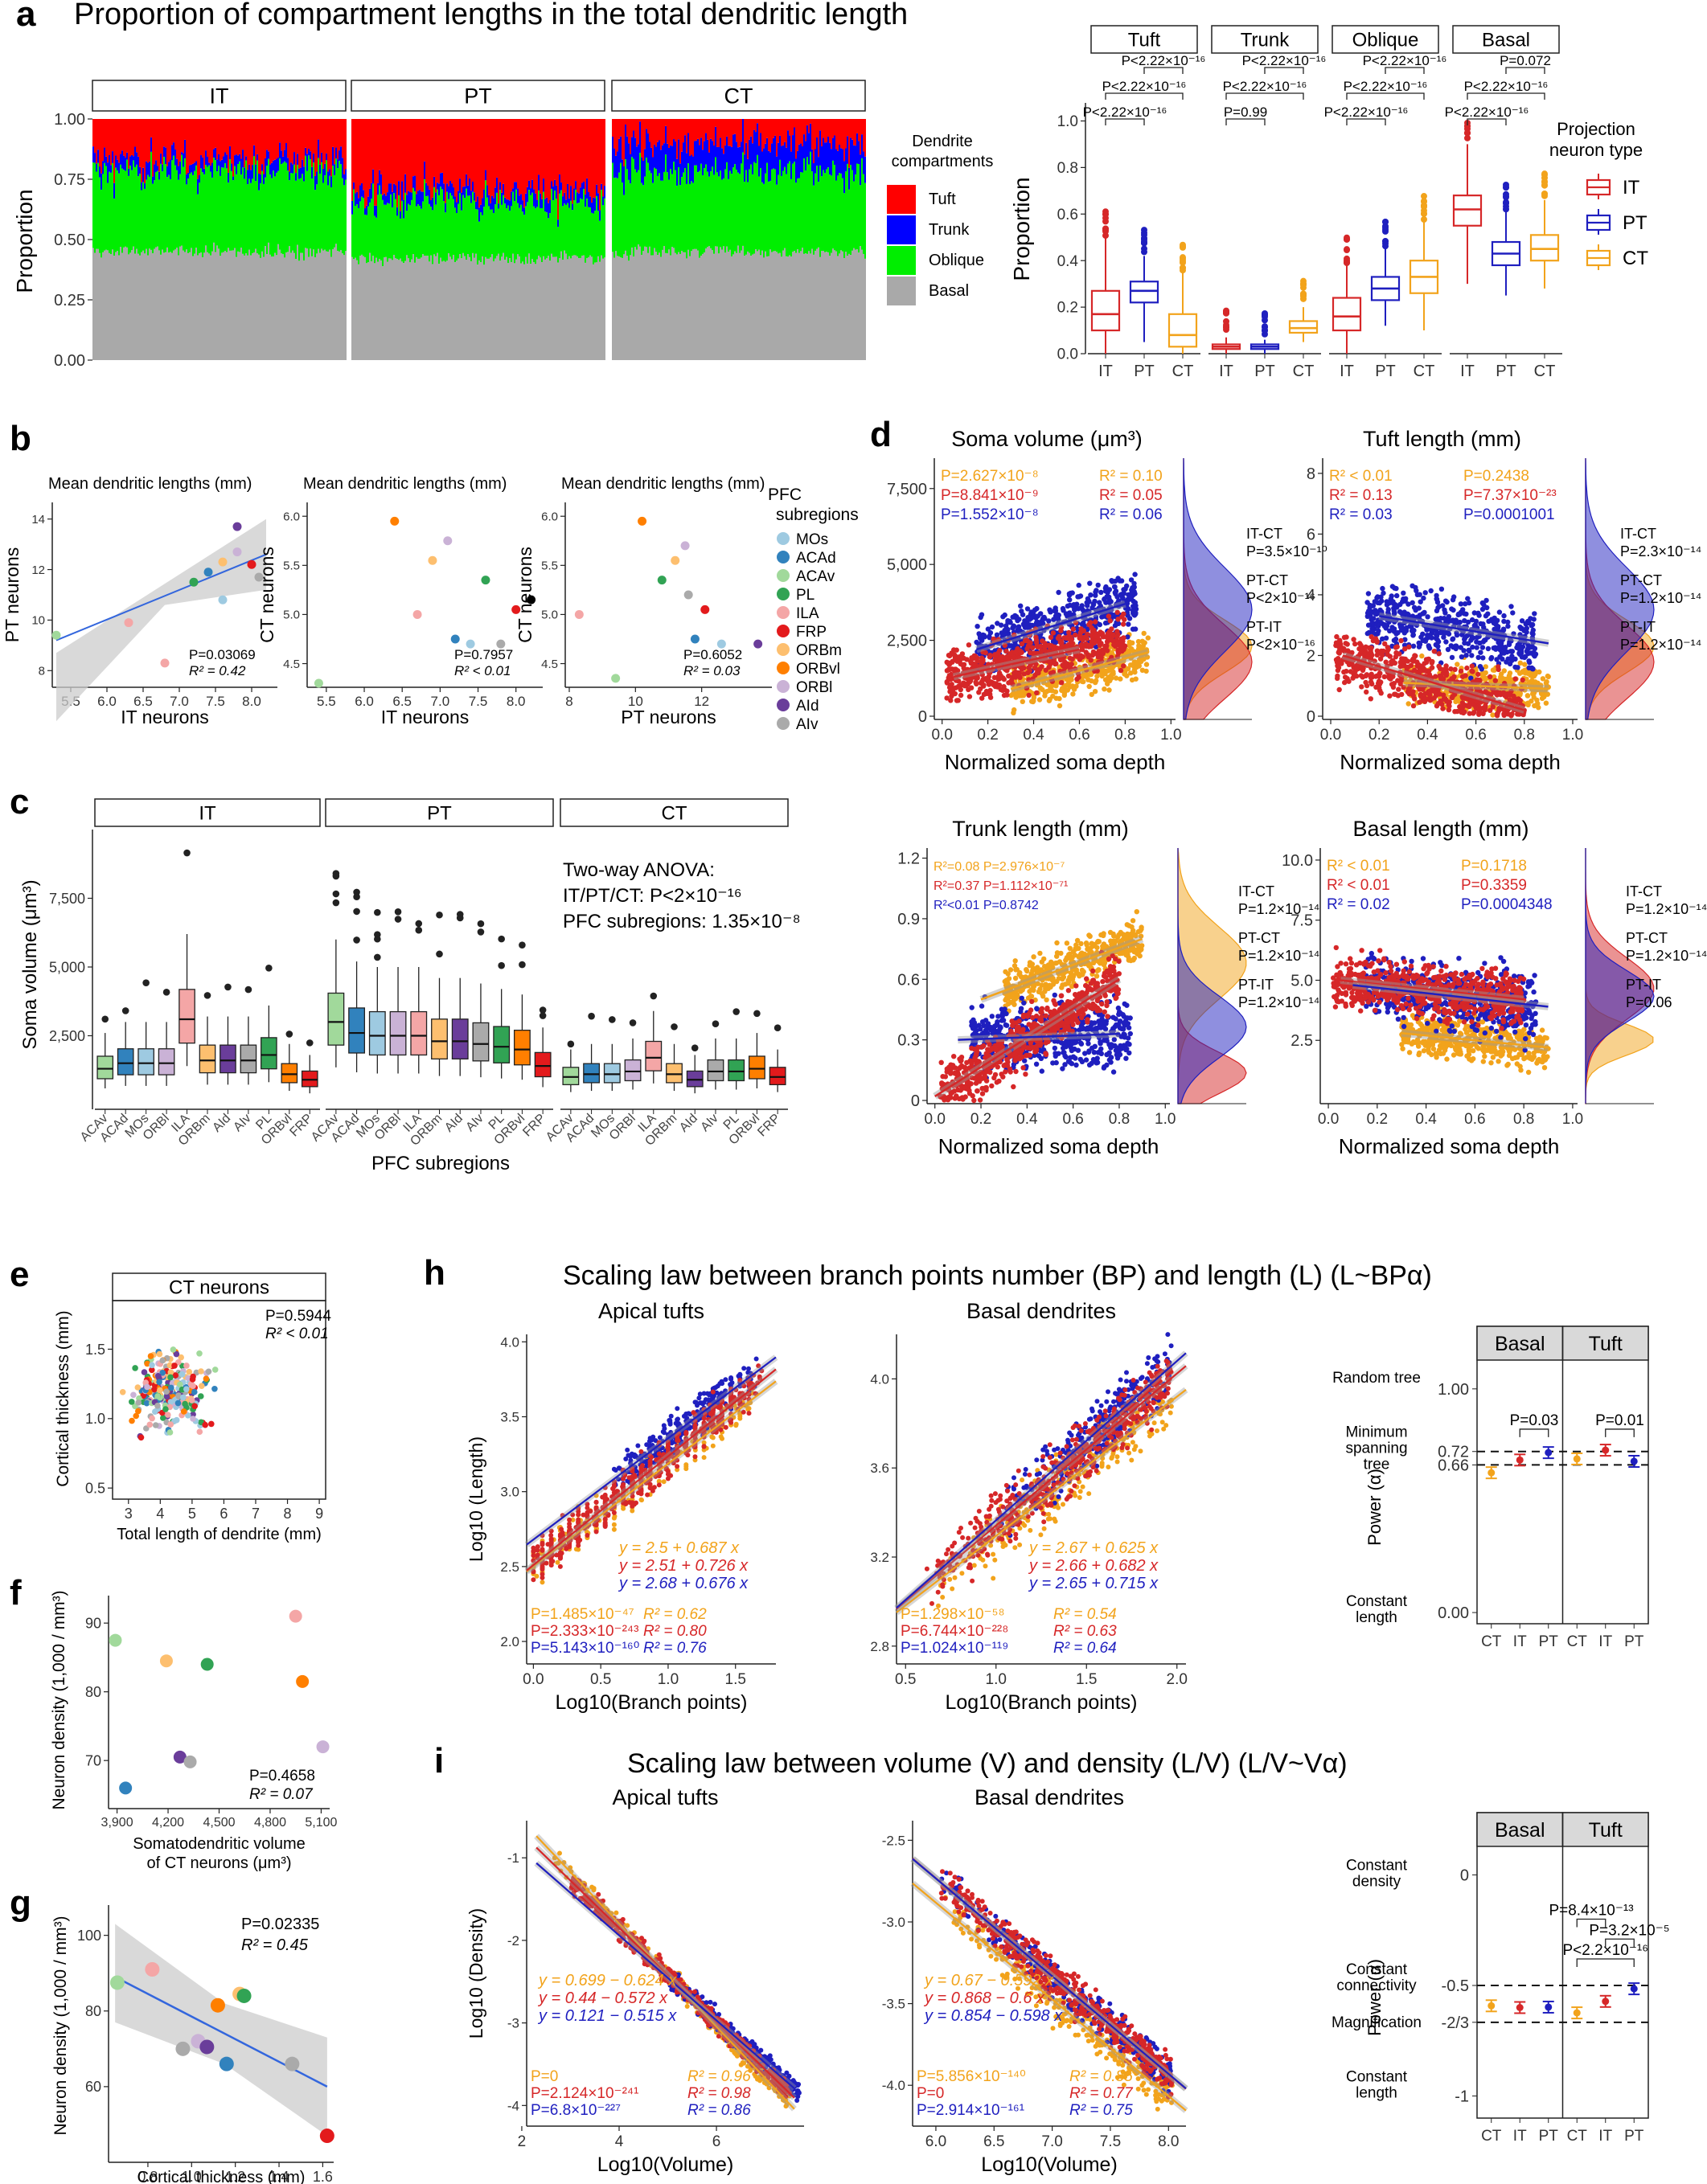 This screenshot has height=2184, width=1707. I want to click on a-facet-CT, so click(738, 96).